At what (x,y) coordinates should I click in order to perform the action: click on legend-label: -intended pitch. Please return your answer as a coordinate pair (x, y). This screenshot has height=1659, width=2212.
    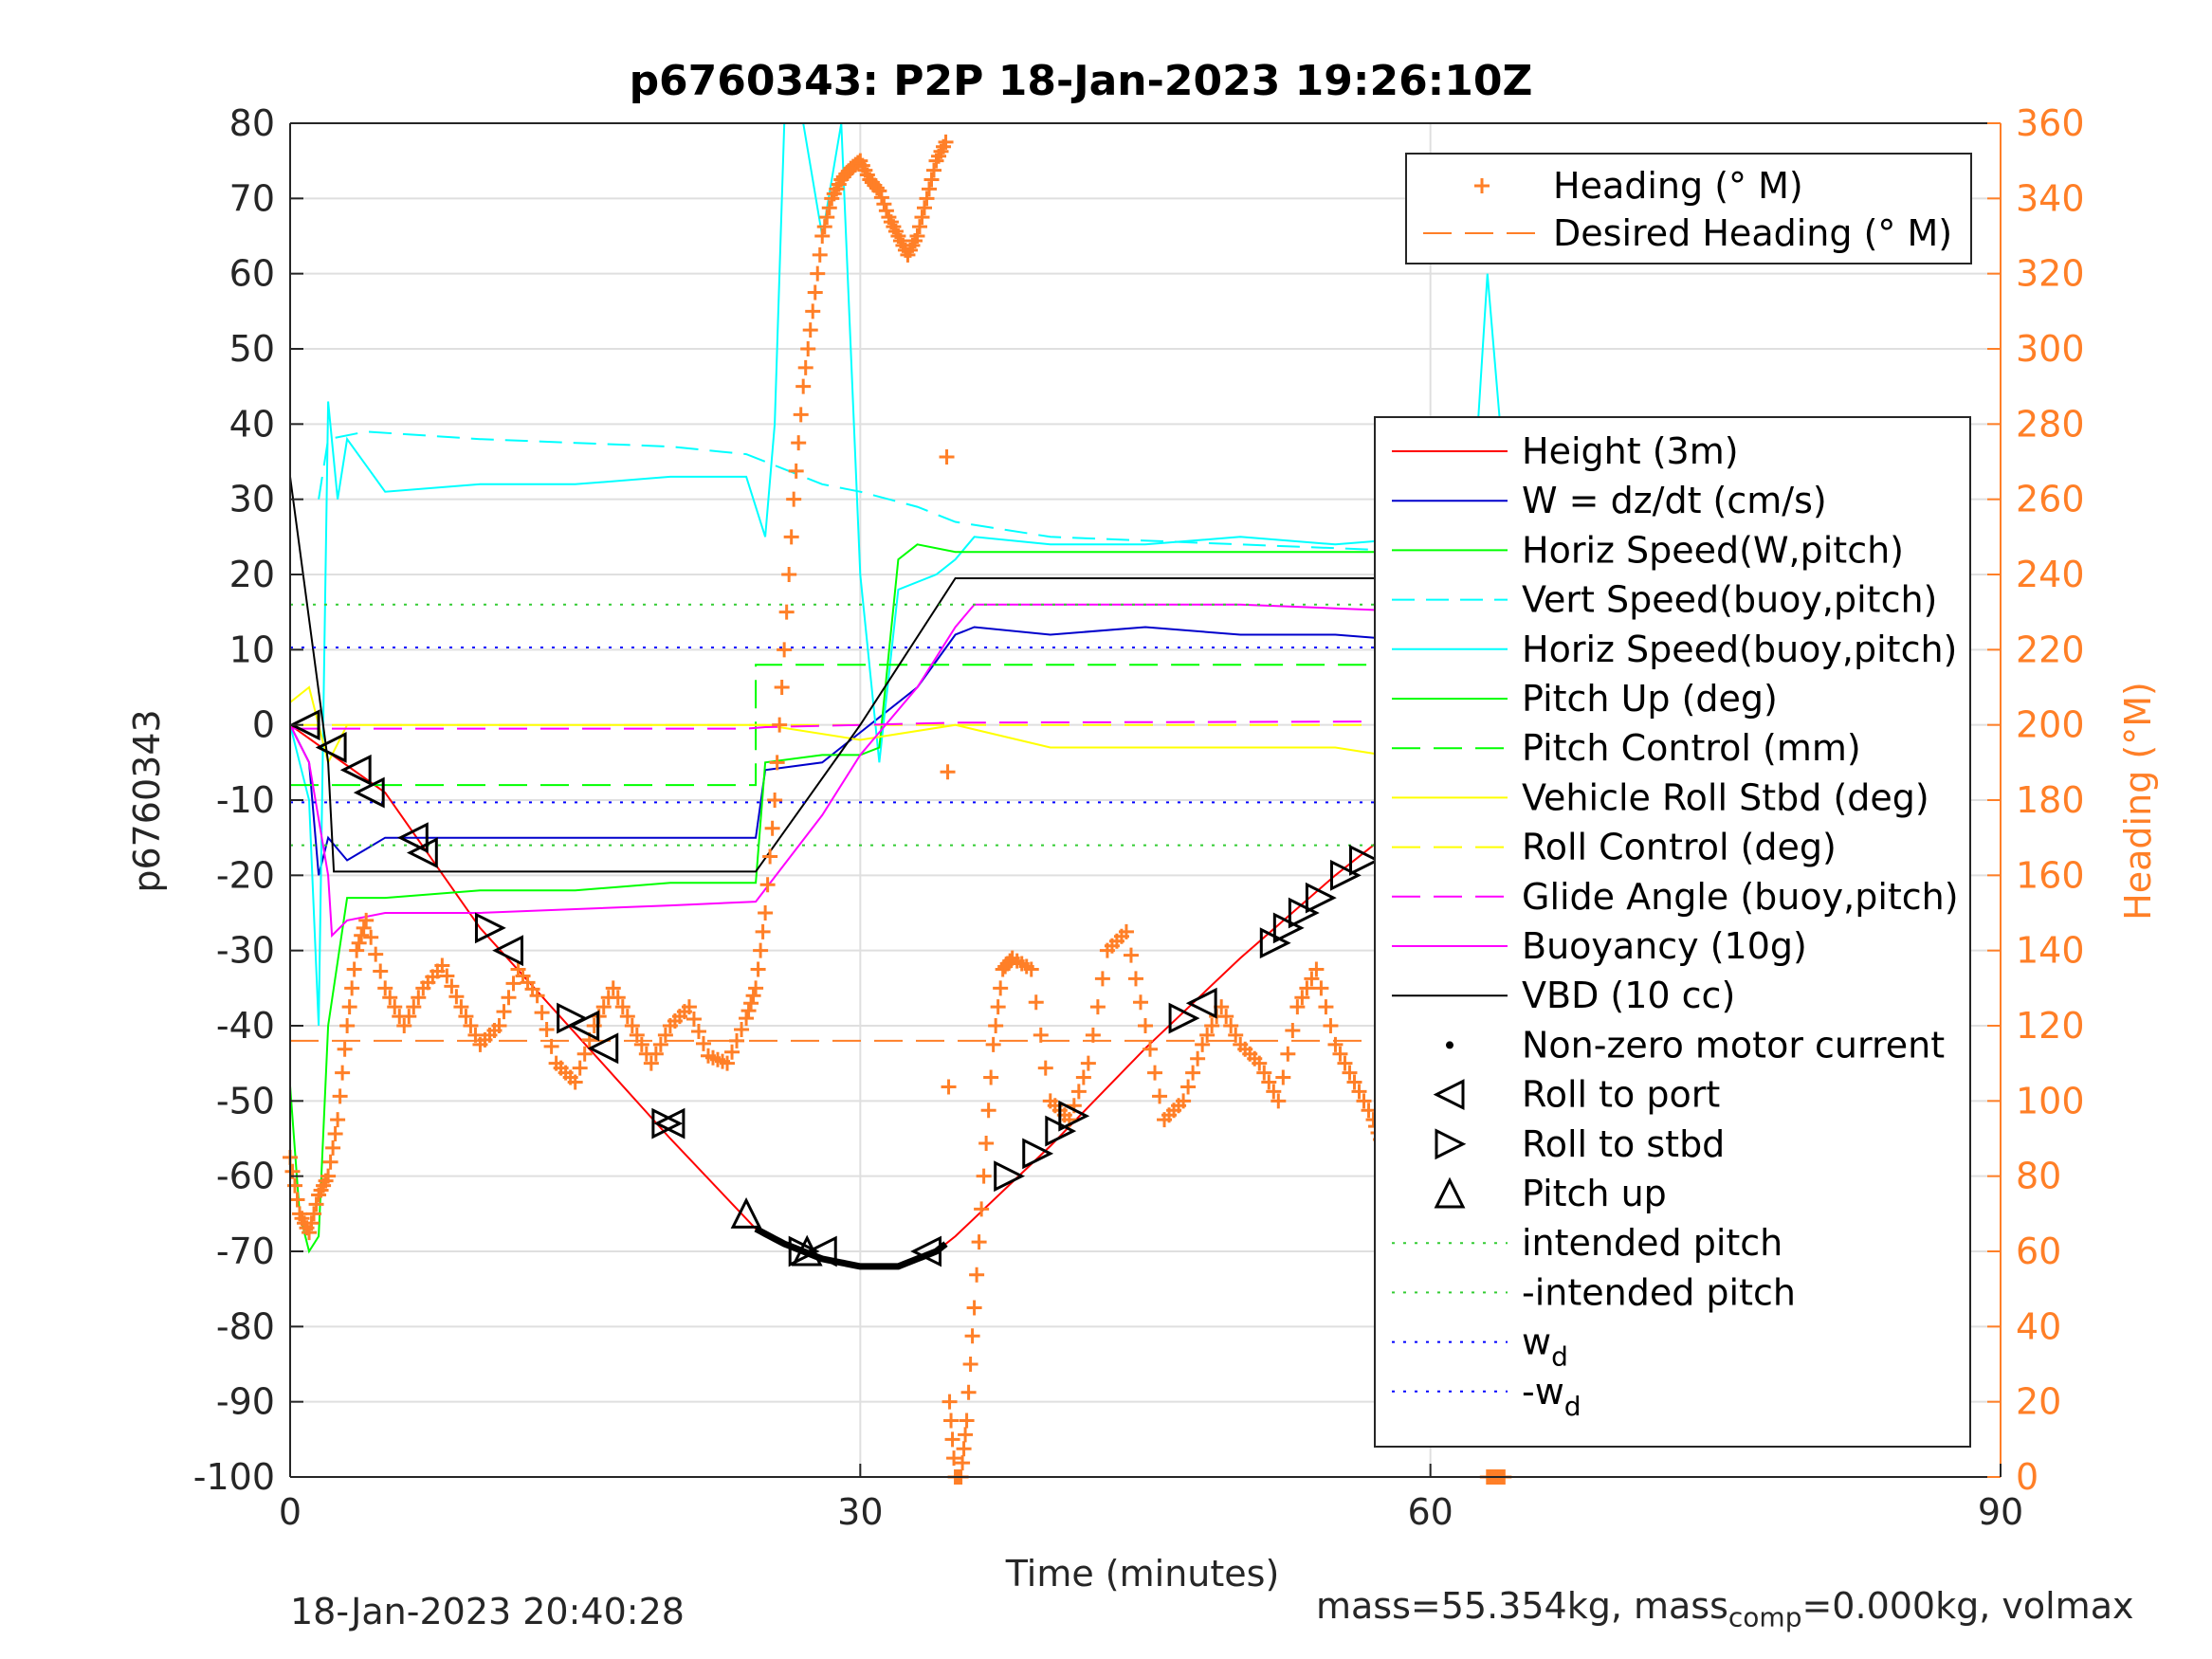
    Looking at the image, I should click on (1659, 1292).